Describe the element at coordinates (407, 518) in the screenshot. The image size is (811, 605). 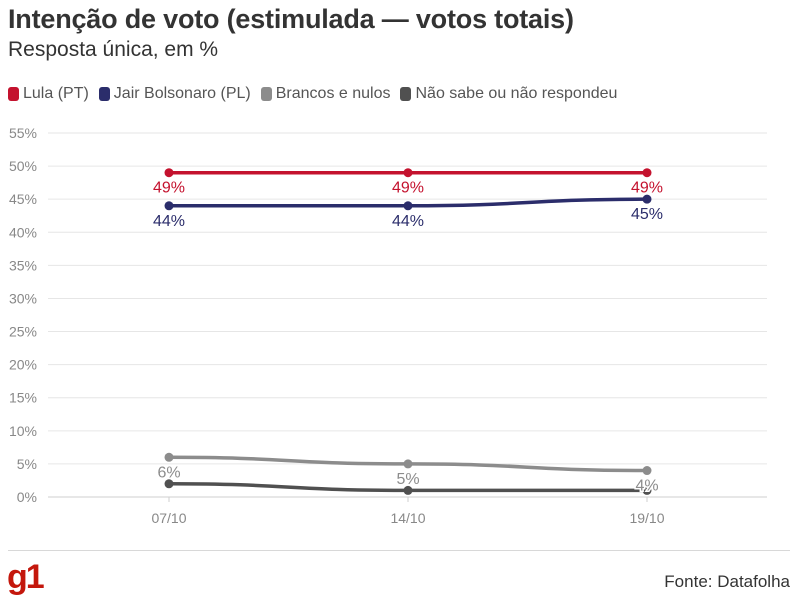
I see `x-tick-label: 14/10` at that location.